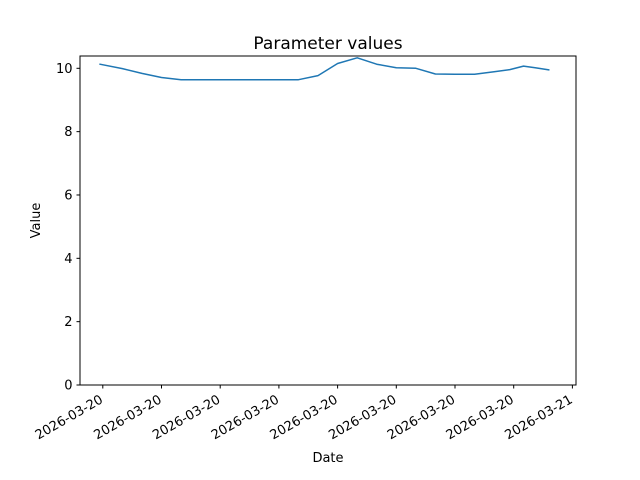 The height and width of the screenshot is (480, 640). What do you see at coordinates (68, 259) in the screenshot?
I see `y-tick-label: 4` at bounding box center [68, 259].